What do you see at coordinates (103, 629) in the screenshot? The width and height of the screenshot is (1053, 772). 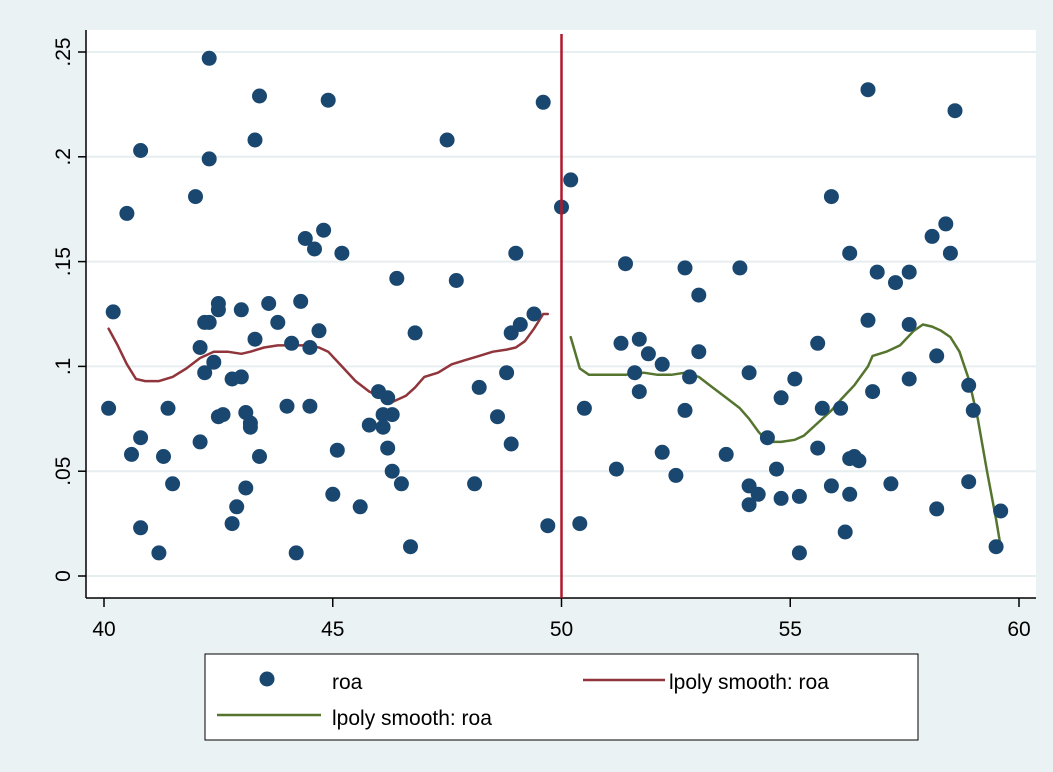 I see `x-tick-label-0: 40` at bounding box center [103, 629].